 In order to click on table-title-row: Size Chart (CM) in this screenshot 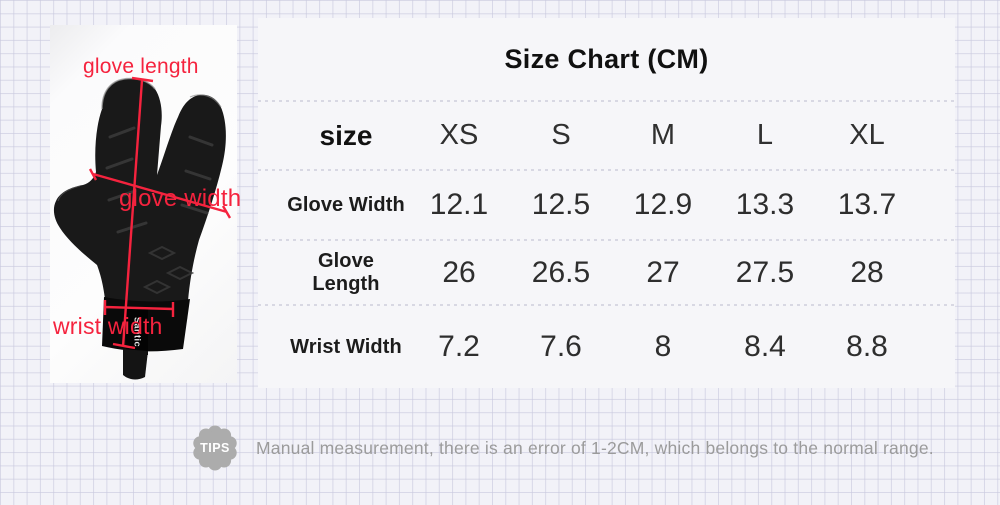, I will do `click(606, 59)`.